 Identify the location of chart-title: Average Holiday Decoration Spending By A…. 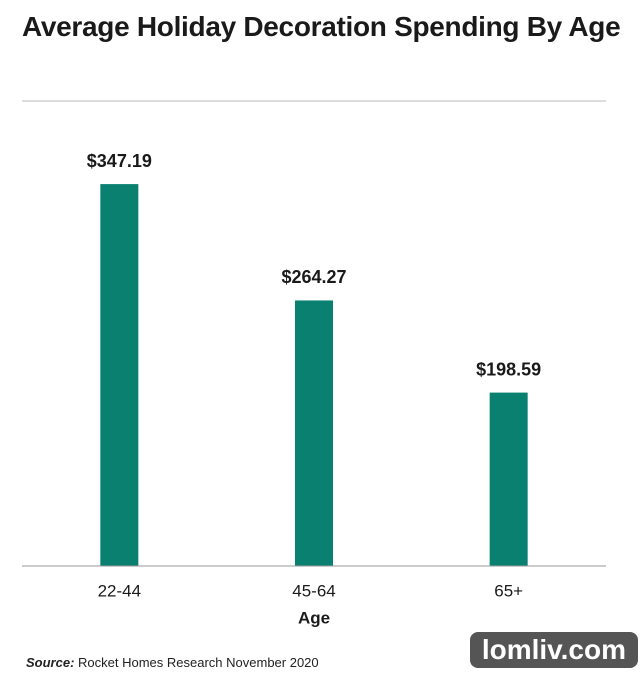
(321, 26).